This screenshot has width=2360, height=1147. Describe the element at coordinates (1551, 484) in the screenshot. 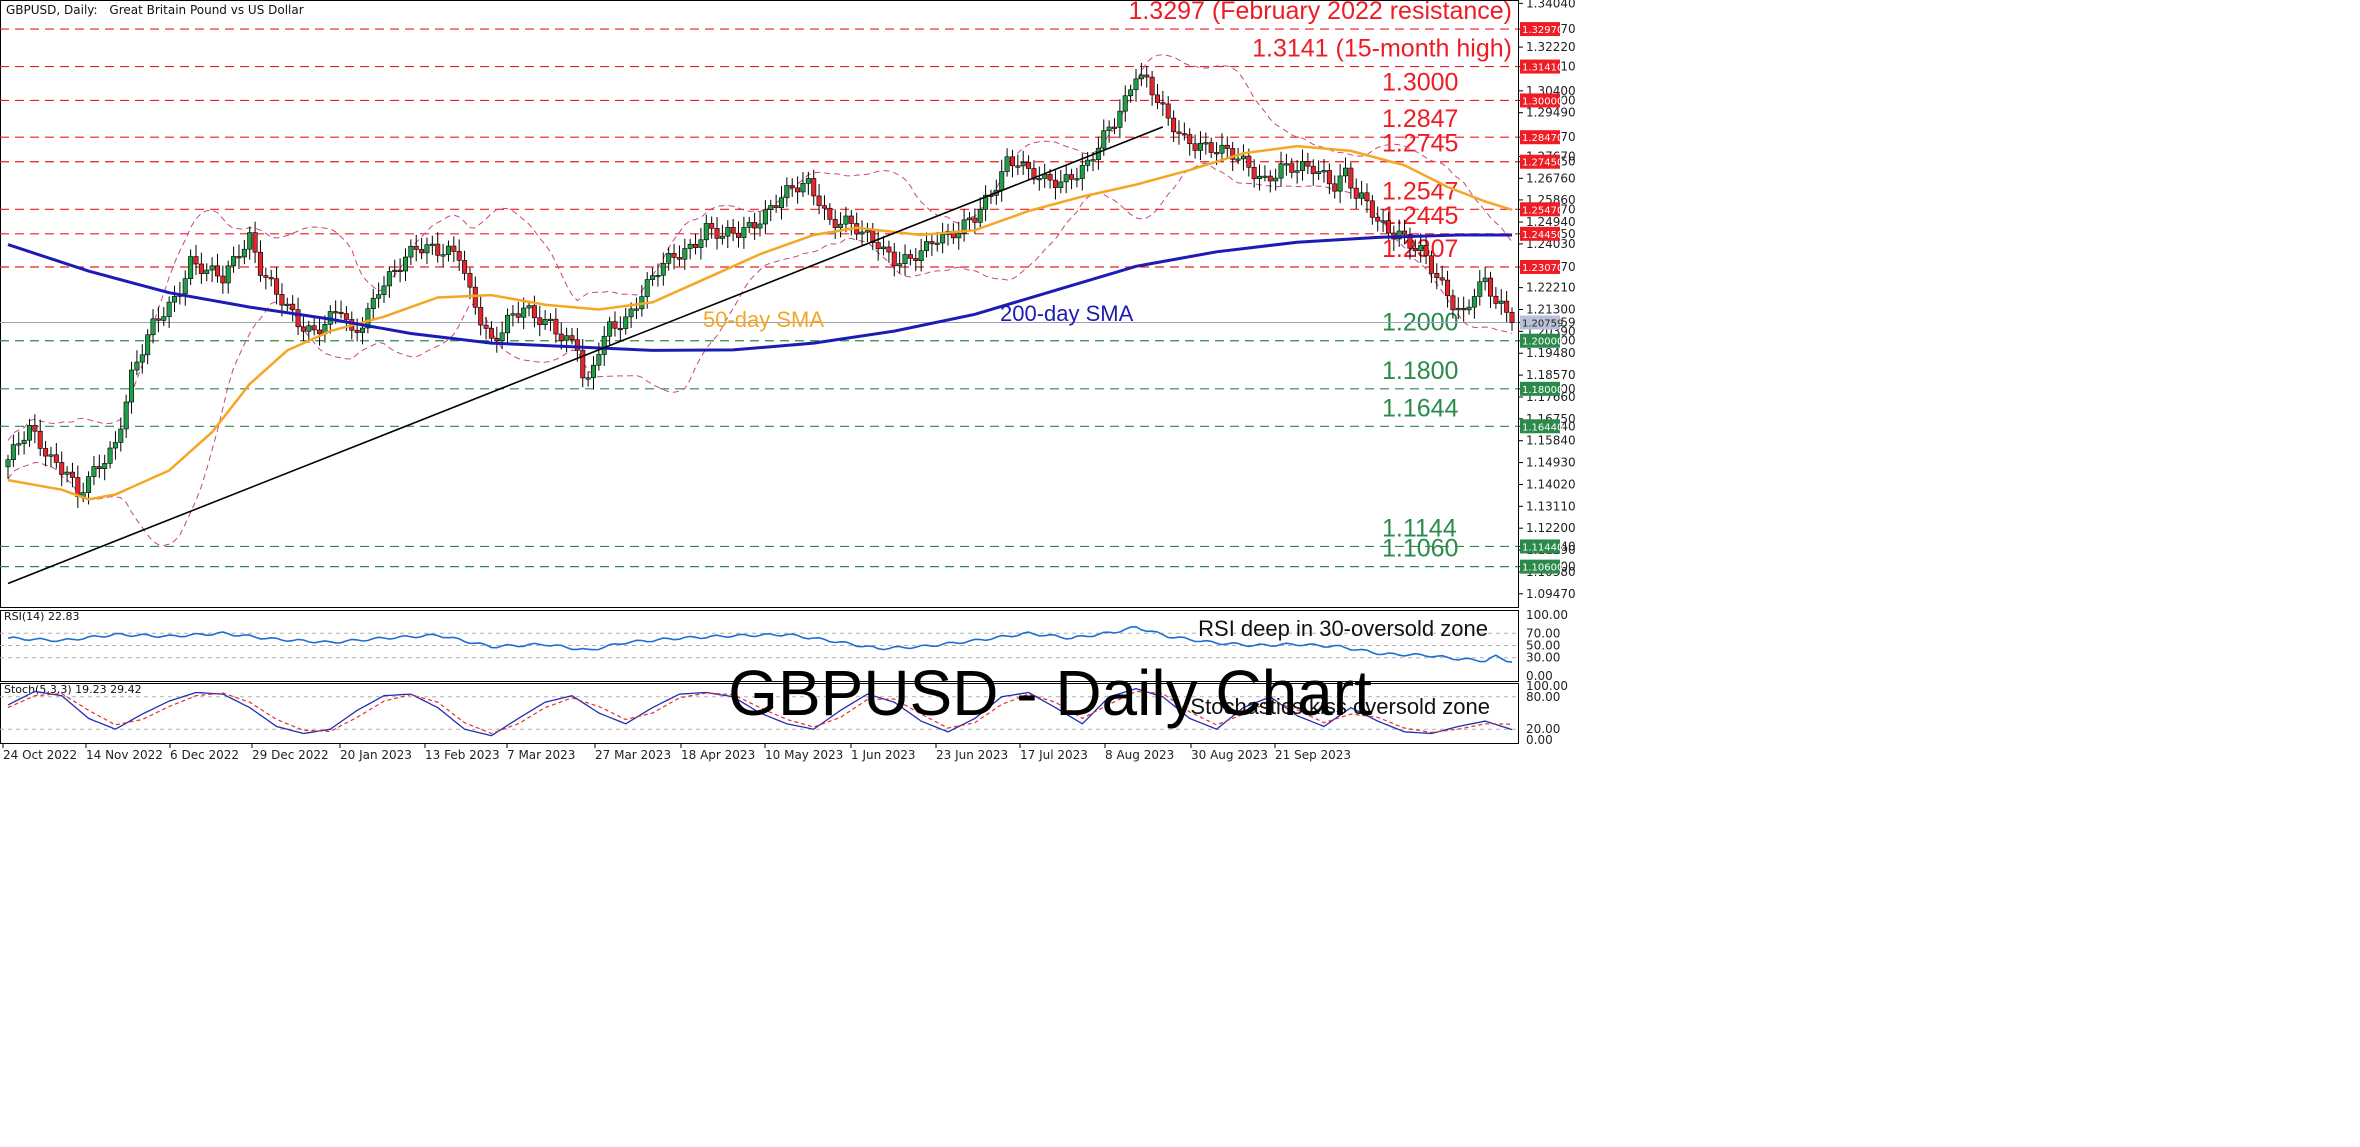

I see `price-tick-label: 1.14020` at that location.